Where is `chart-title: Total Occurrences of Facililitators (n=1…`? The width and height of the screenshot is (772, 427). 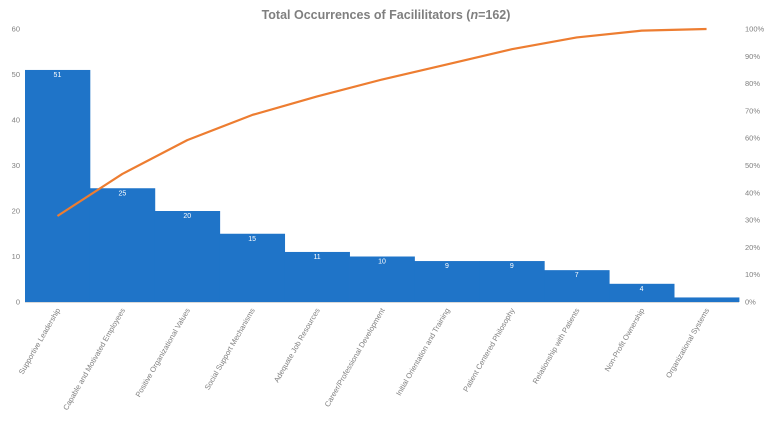 chart-title: Total Occurrences of Facililitators (n=1… is located at coordinates (386, 15).